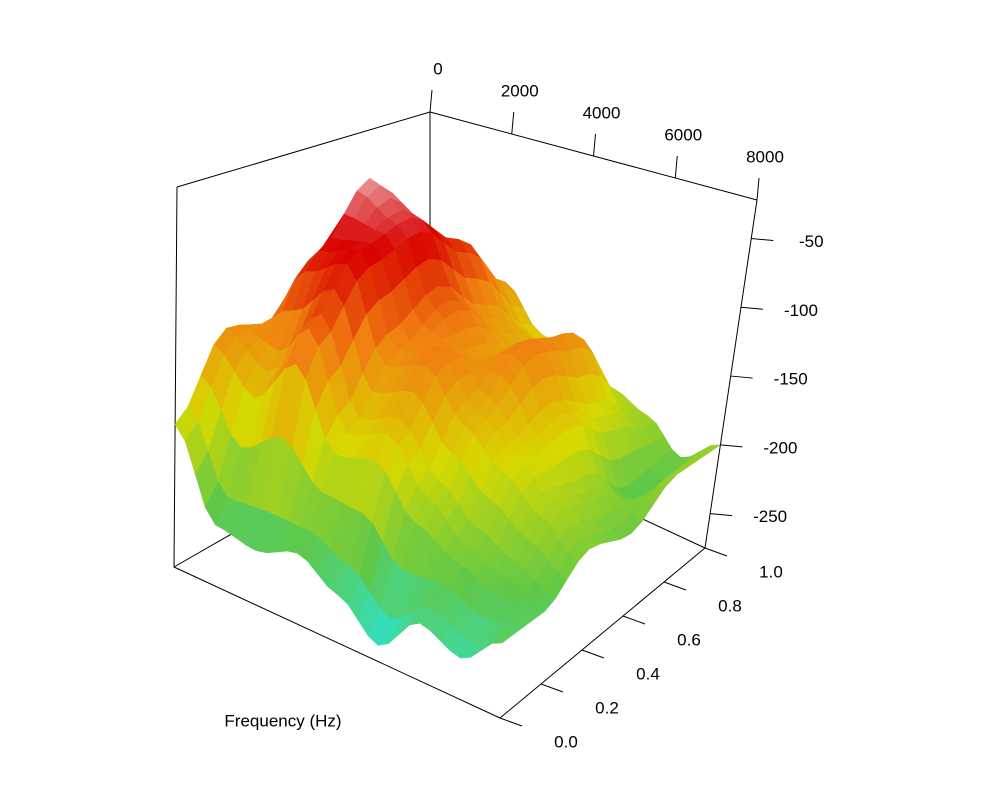  I want to click on z-tick-label: -50, so click(811, 241).